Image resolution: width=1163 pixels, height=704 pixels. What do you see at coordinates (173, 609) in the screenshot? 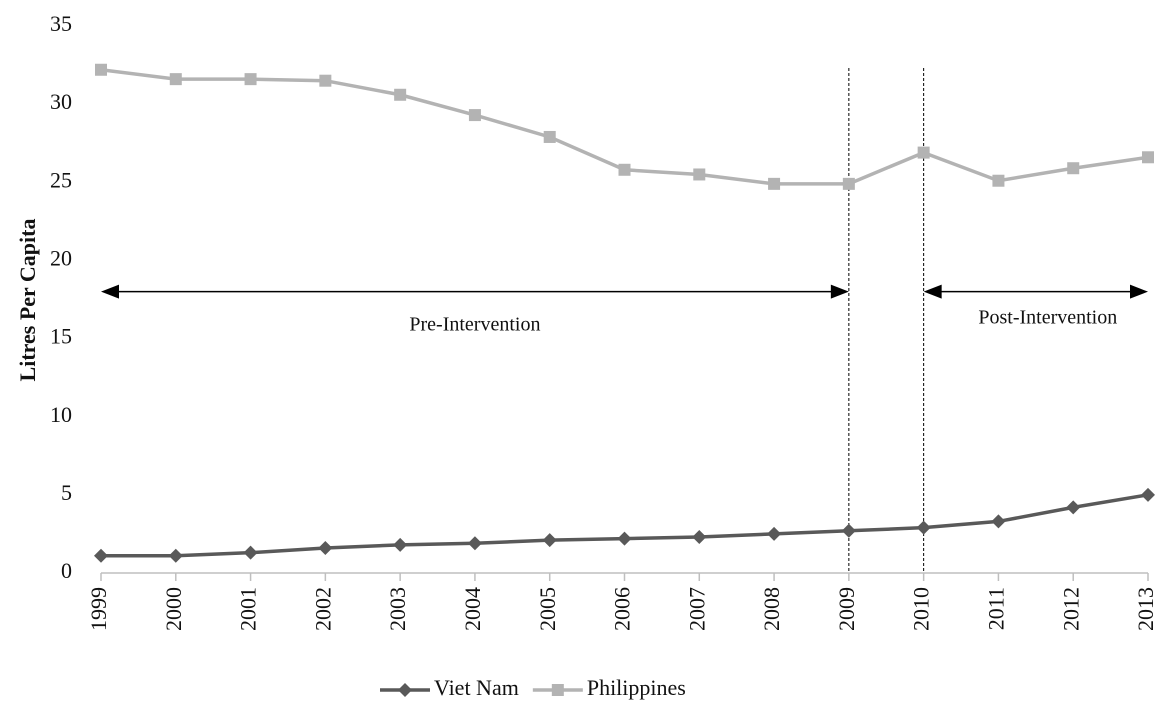
I see `x-tick-label: 2000` at bounding box center [173, 609].